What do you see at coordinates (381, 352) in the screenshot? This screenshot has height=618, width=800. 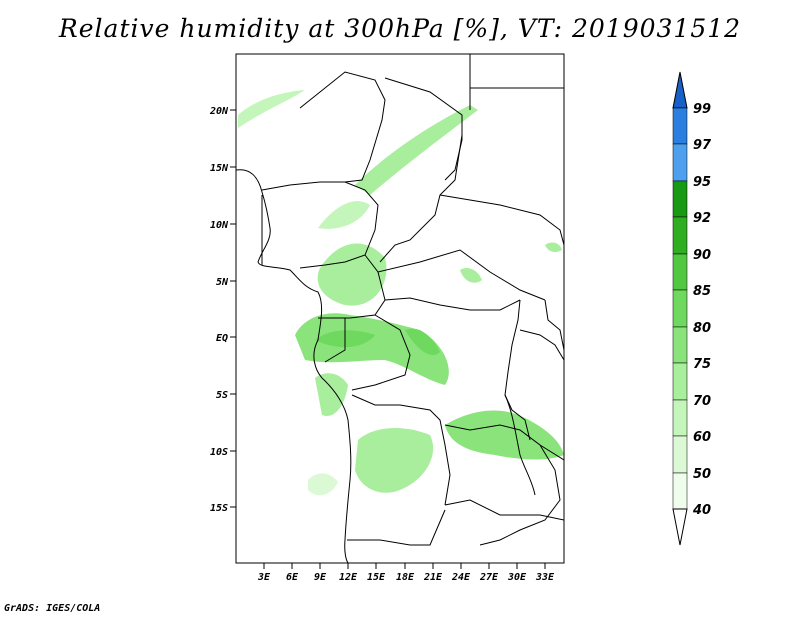 I see `border-congo-drc` at bounding box center [381, 352].